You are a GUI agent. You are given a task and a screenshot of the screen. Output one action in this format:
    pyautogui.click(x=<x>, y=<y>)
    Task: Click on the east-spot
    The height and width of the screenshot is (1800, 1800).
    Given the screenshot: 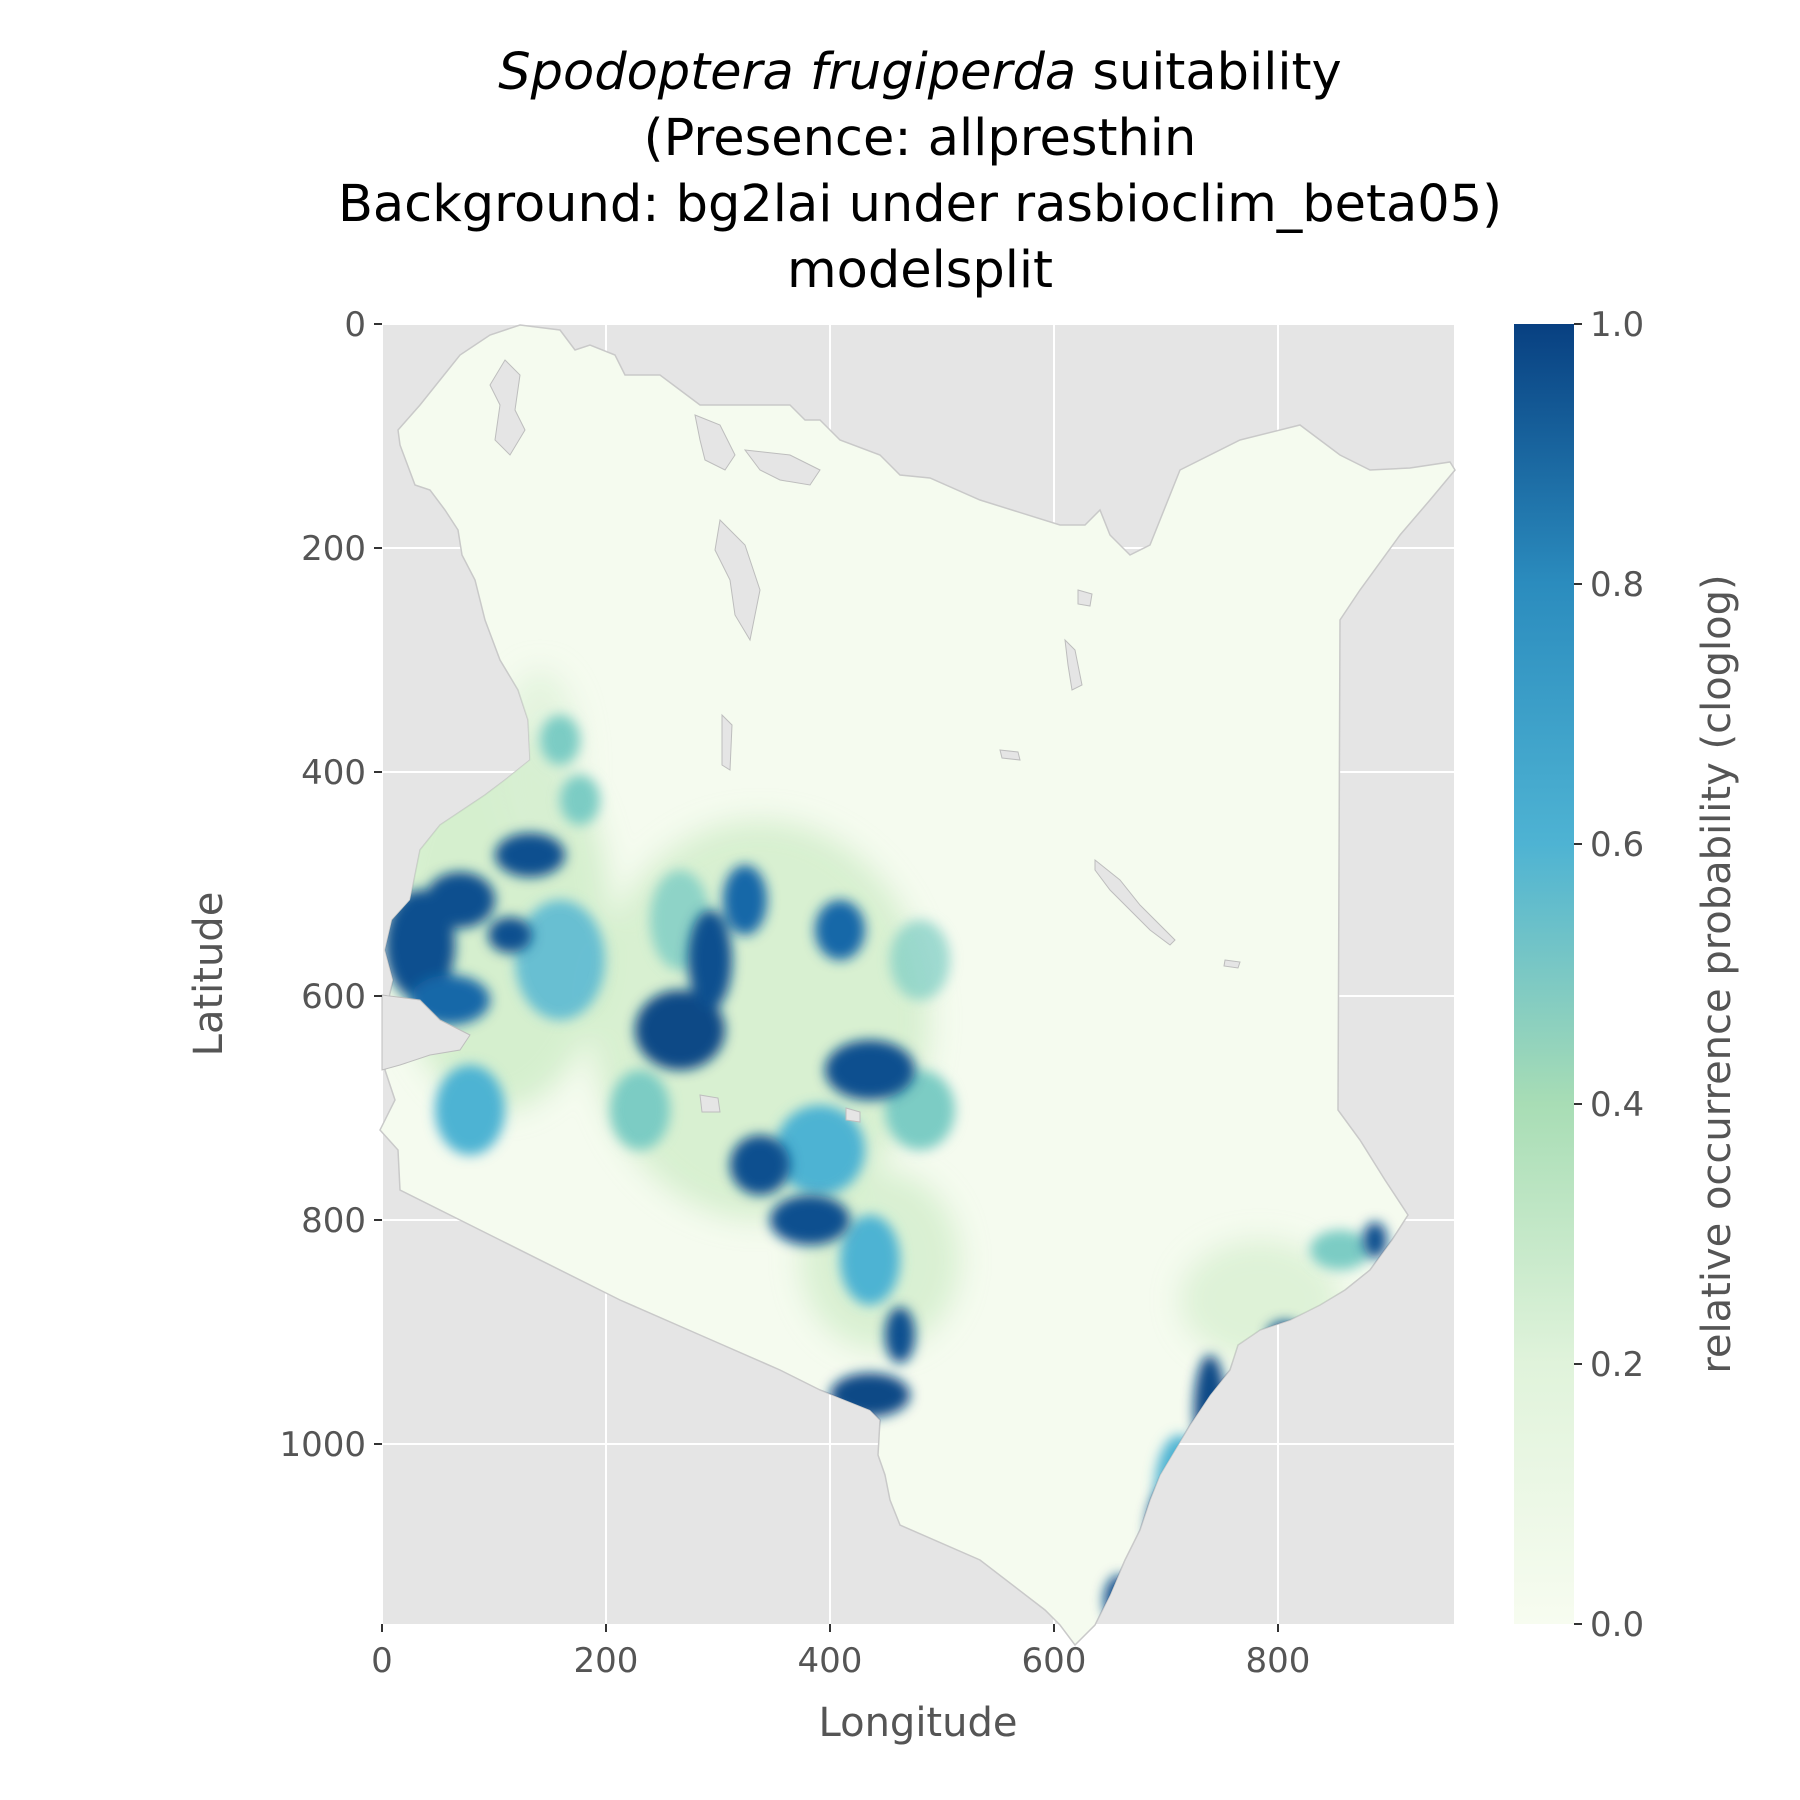 What is the action you would take?
    pyautogui.click(x=1232, y=964)
    